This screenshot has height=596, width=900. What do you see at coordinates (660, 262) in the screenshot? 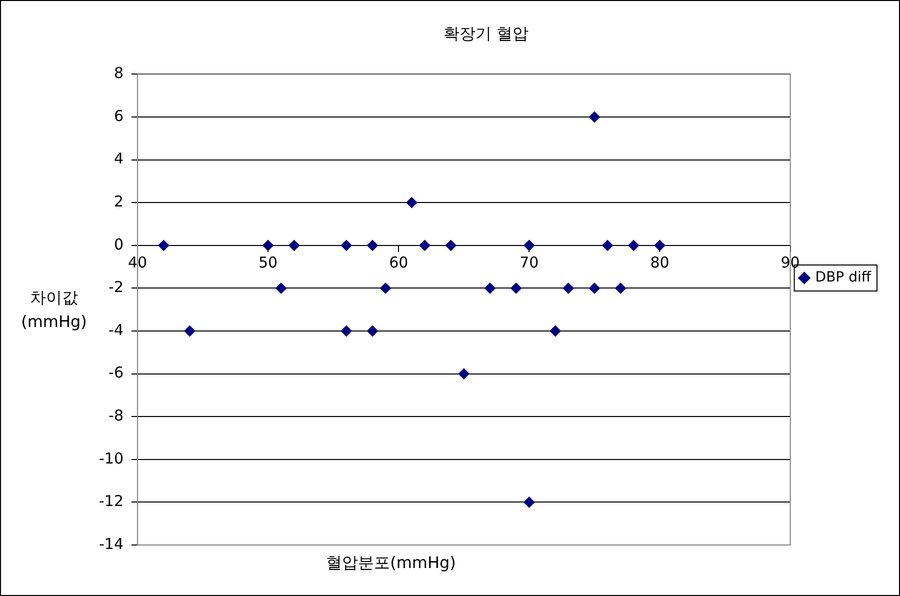
I see `x-tick-label: 80` at bounding box center [660, 262].